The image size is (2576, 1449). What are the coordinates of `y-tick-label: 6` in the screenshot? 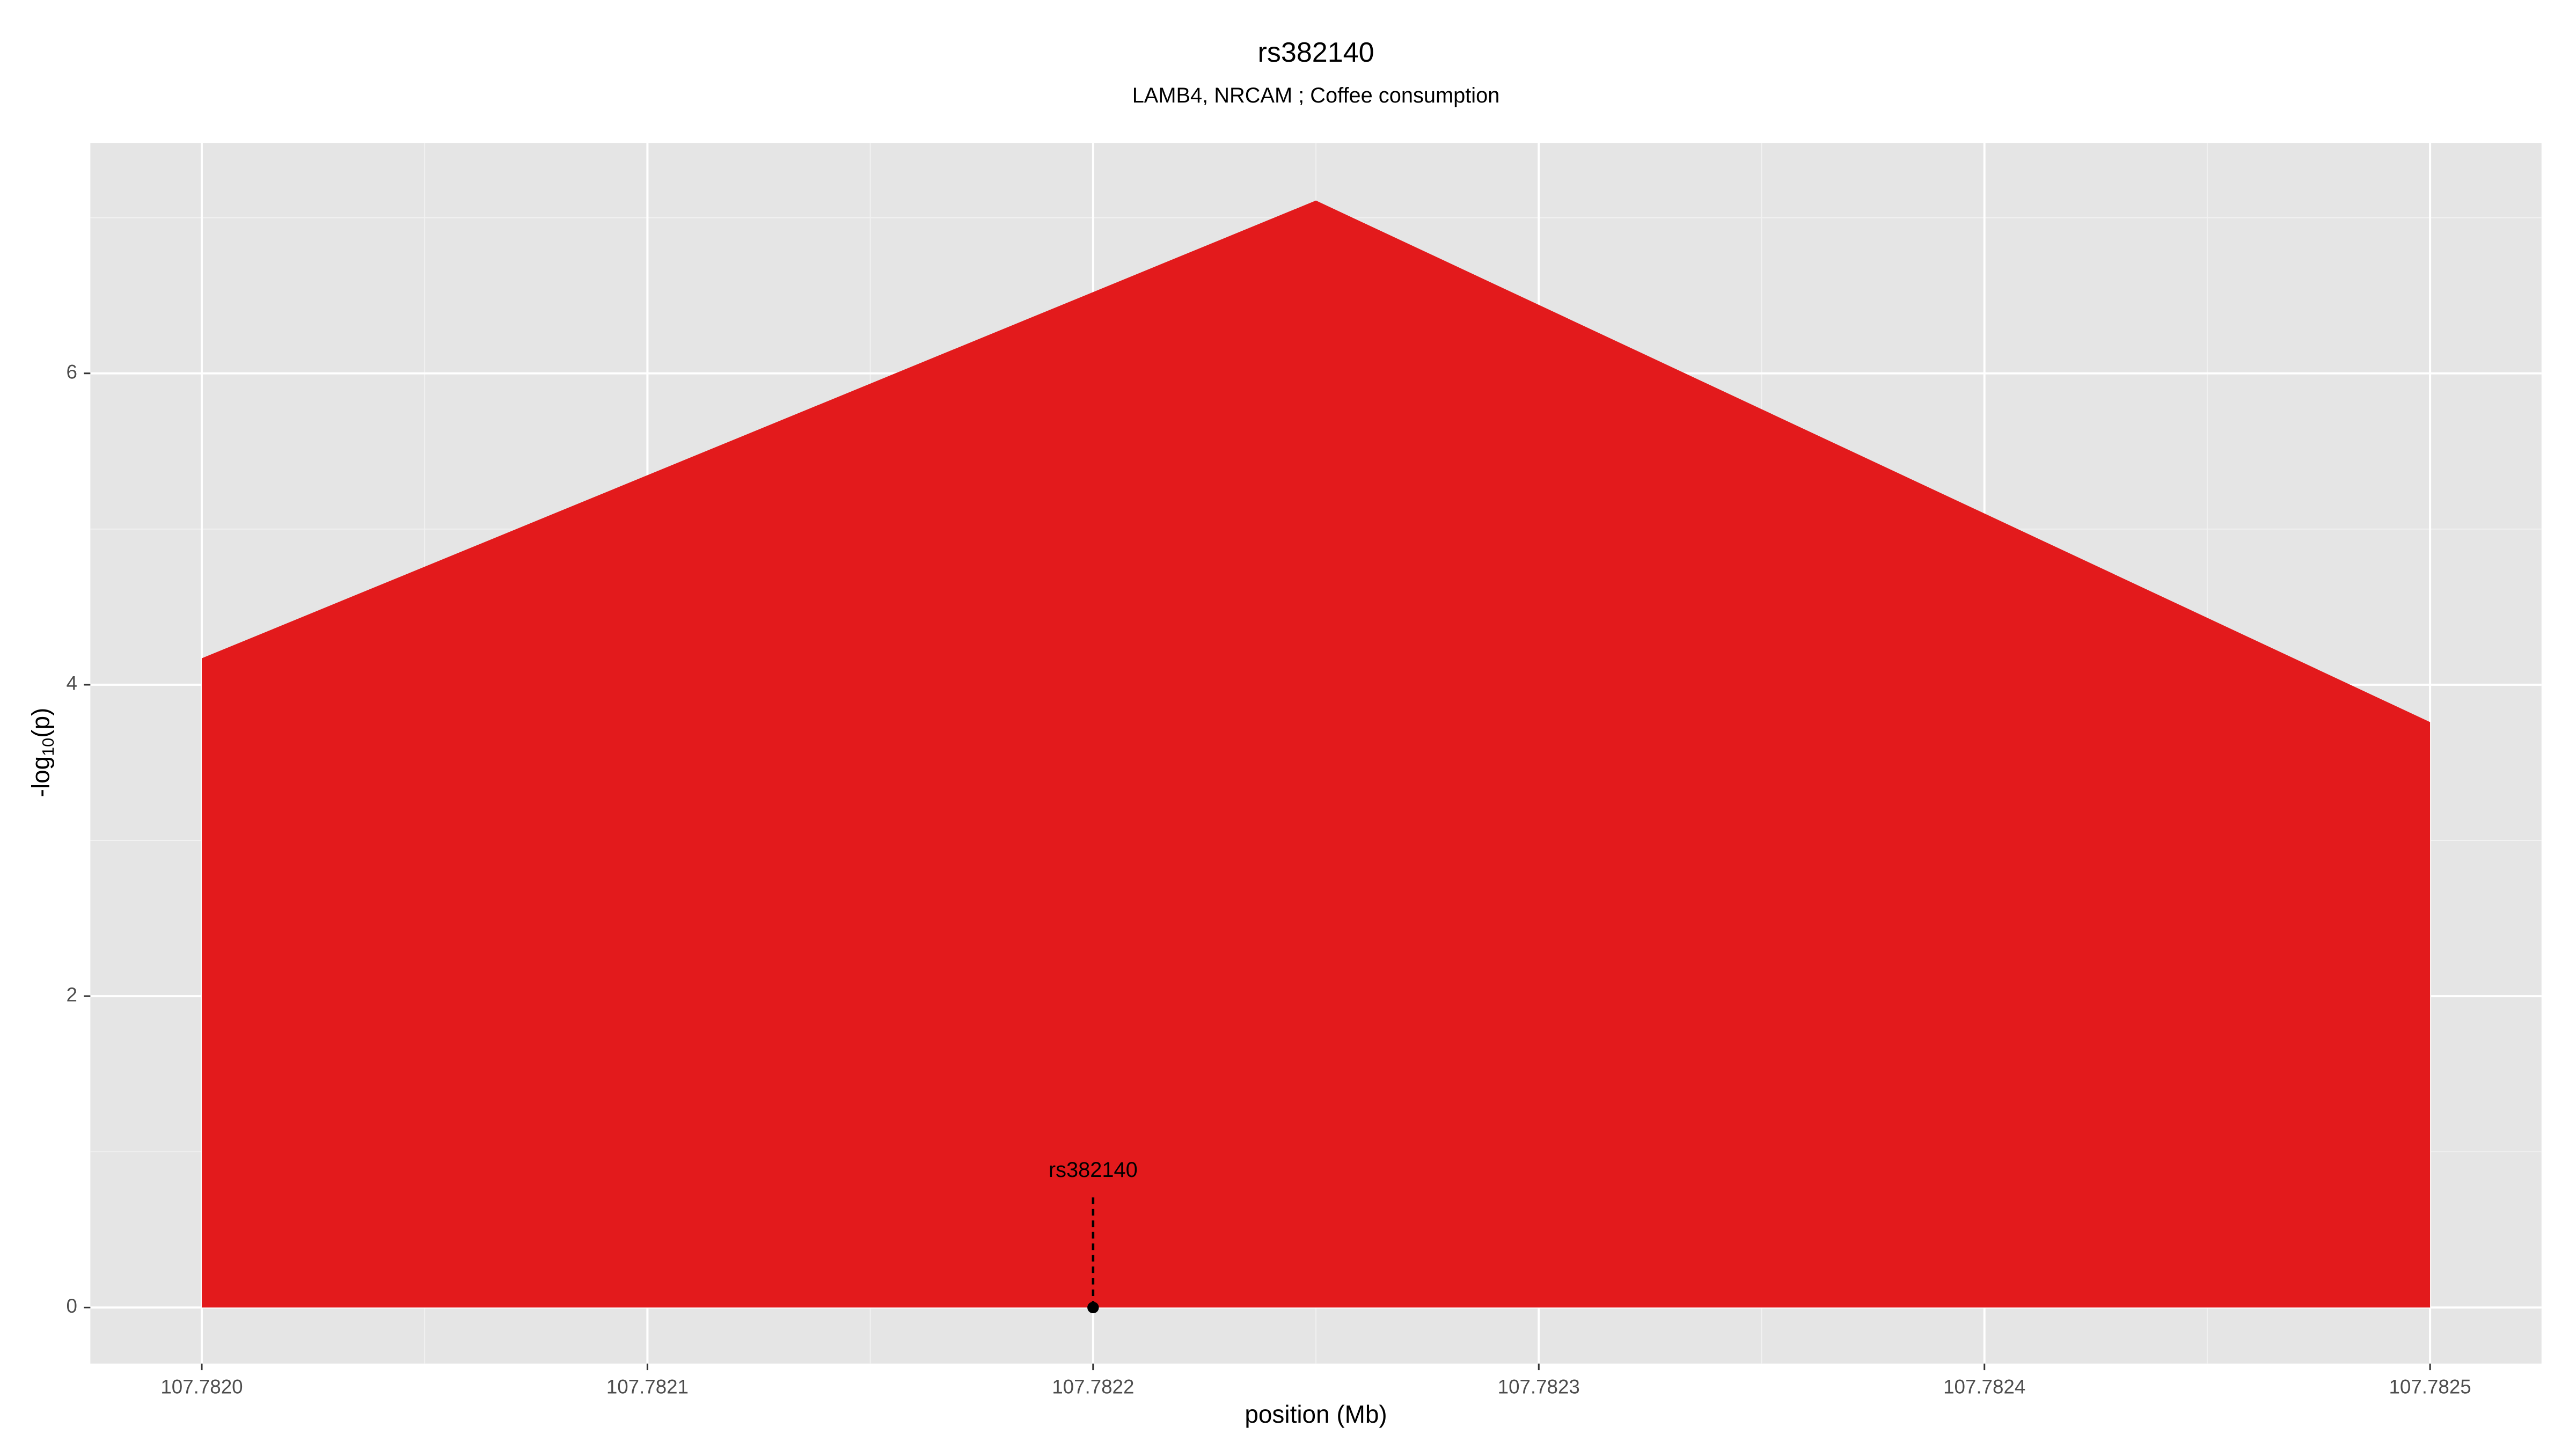 It's located at (71, 372).